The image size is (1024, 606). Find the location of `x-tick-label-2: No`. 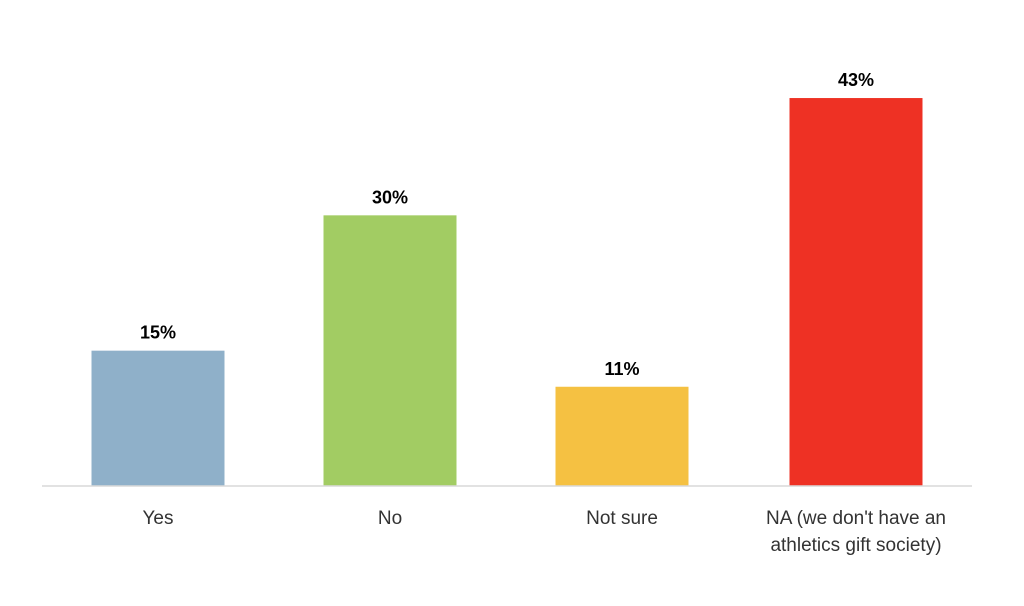

x-tick-label-2: No is located at coordinates (390, 518).